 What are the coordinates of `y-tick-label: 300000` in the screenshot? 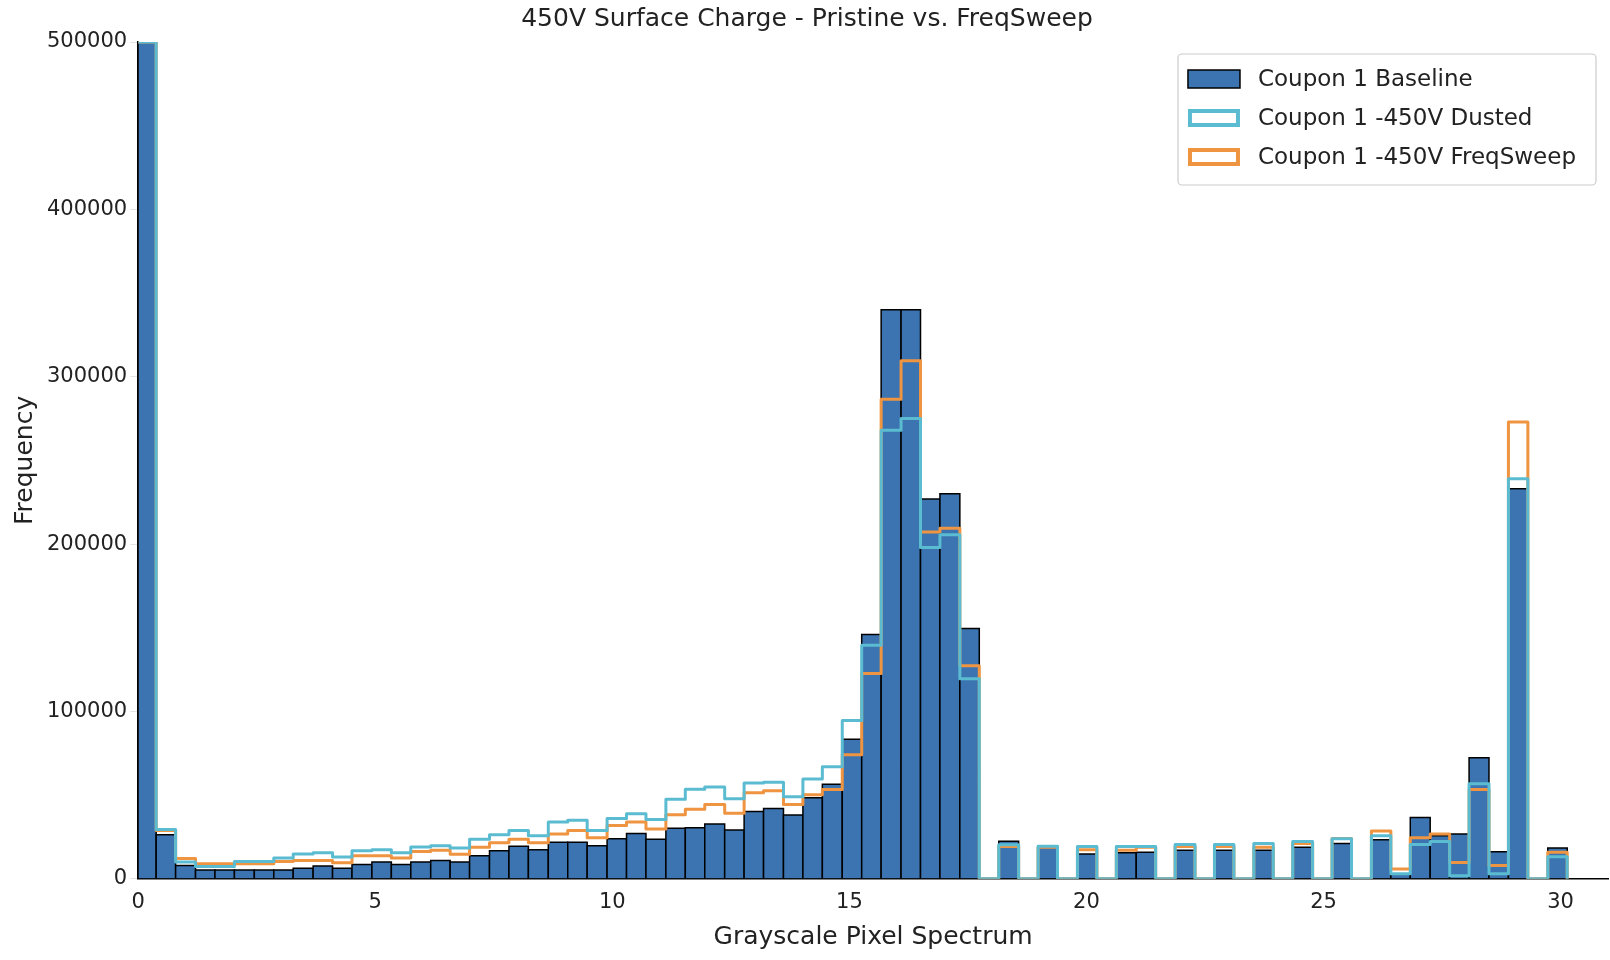 It's located at (87, 375).